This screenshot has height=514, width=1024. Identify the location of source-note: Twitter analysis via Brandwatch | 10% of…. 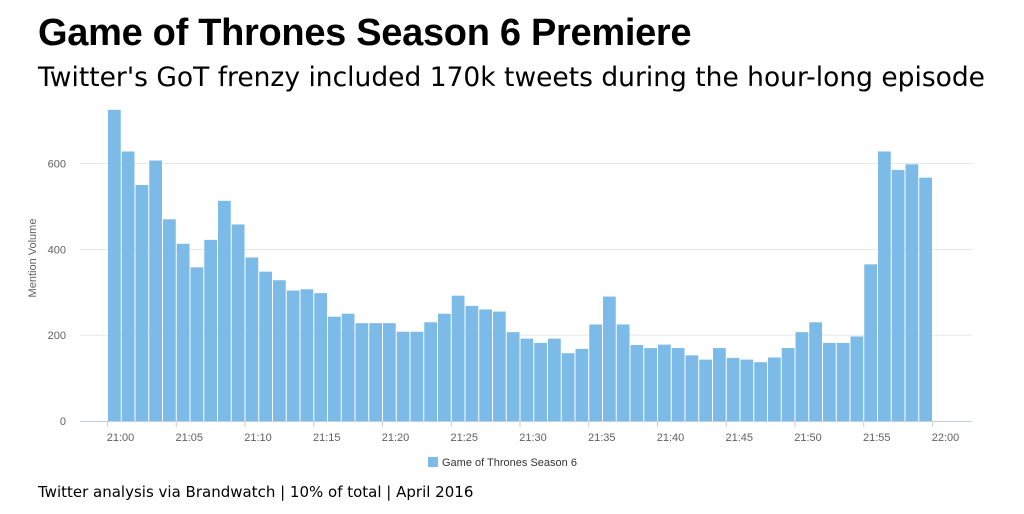
(256, 492).